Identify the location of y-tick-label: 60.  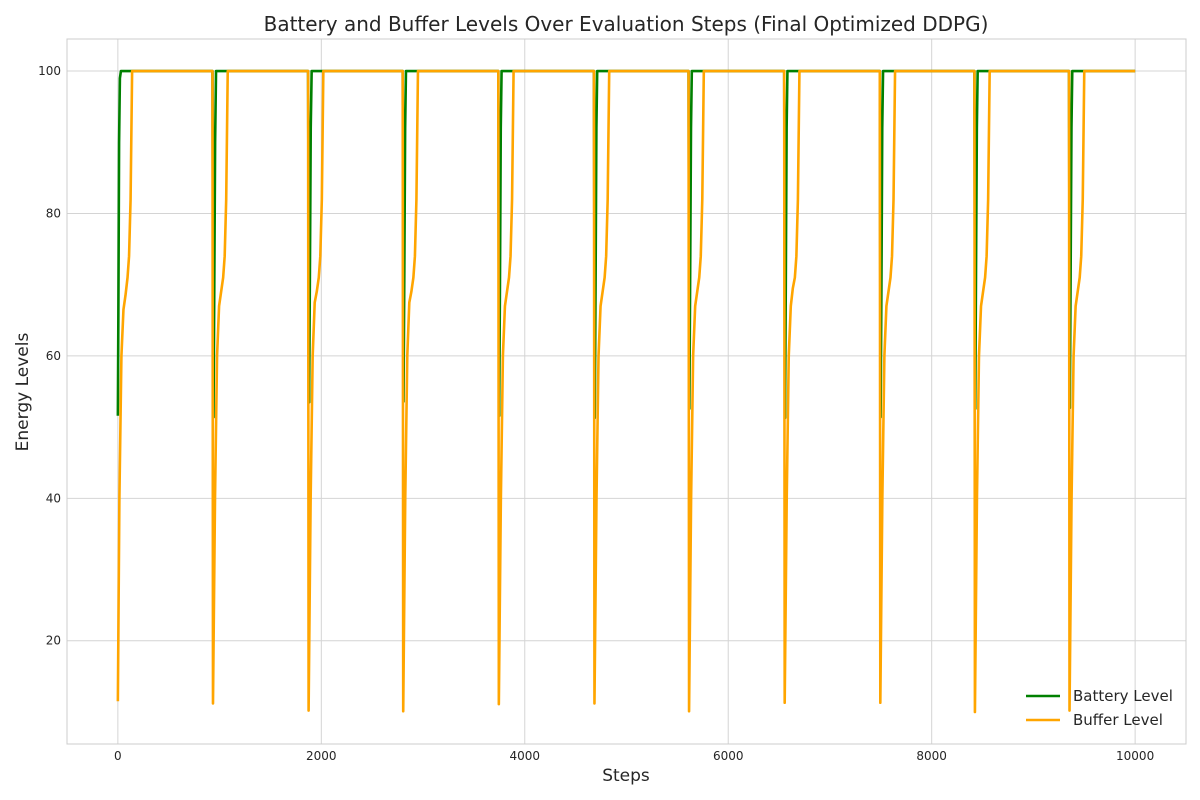
(53, 356).